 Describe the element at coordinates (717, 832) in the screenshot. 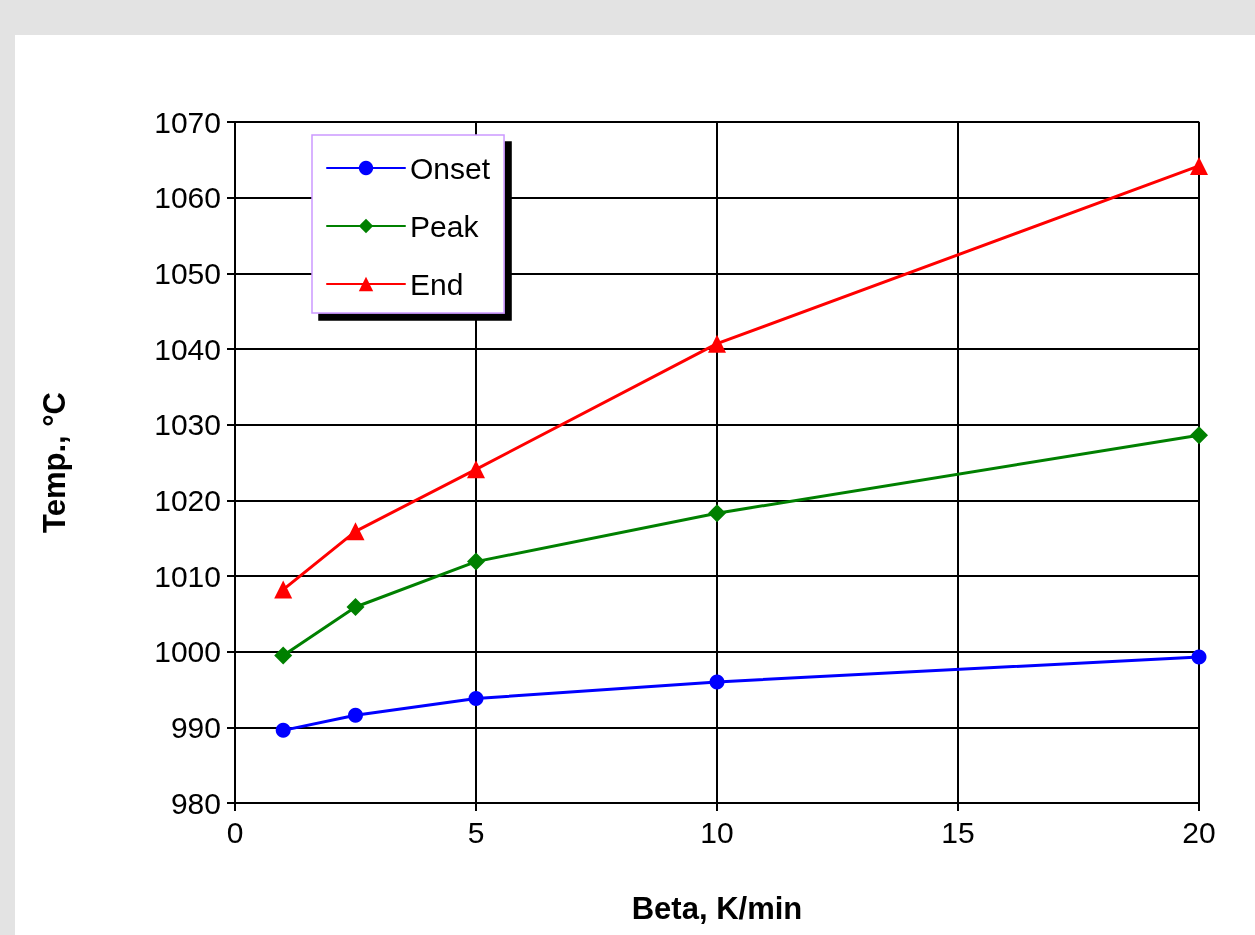

I see `x-tick-label: 10` at that location.